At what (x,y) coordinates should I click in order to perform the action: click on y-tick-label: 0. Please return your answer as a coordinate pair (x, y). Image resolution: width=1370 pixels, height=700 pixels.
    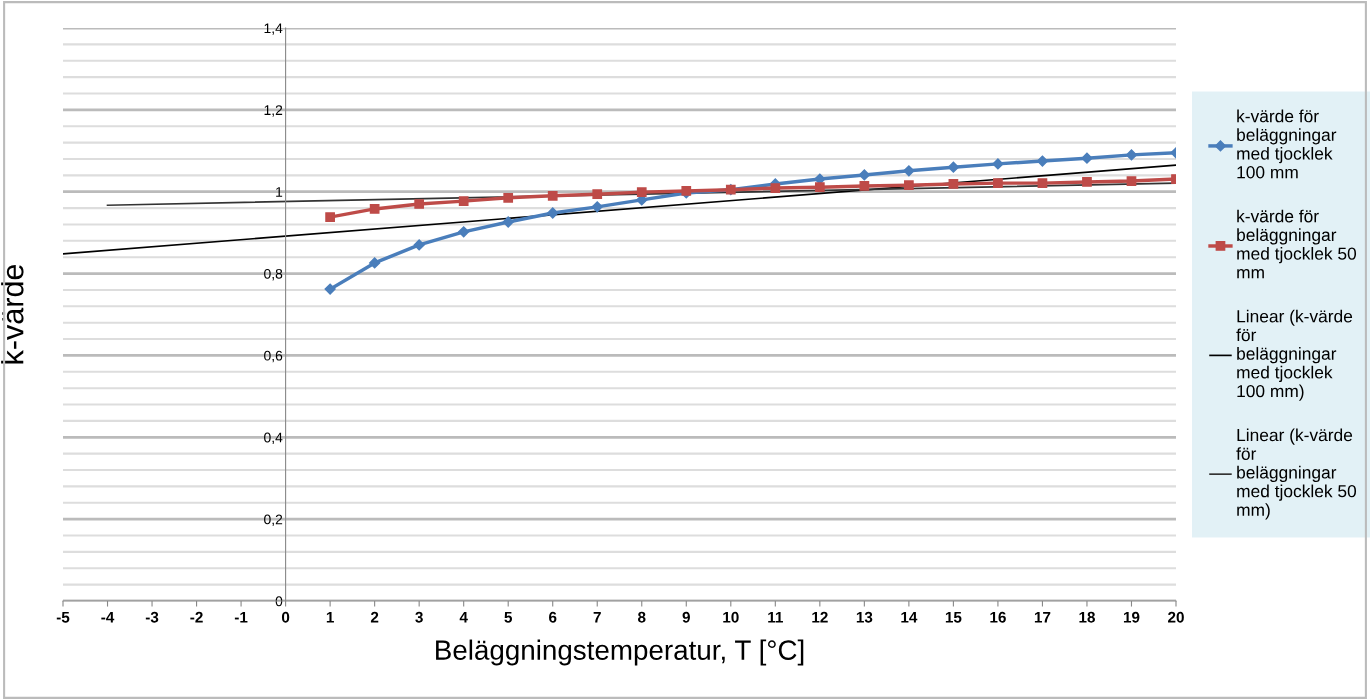
    Looking at the image, I should click on (279, 601).